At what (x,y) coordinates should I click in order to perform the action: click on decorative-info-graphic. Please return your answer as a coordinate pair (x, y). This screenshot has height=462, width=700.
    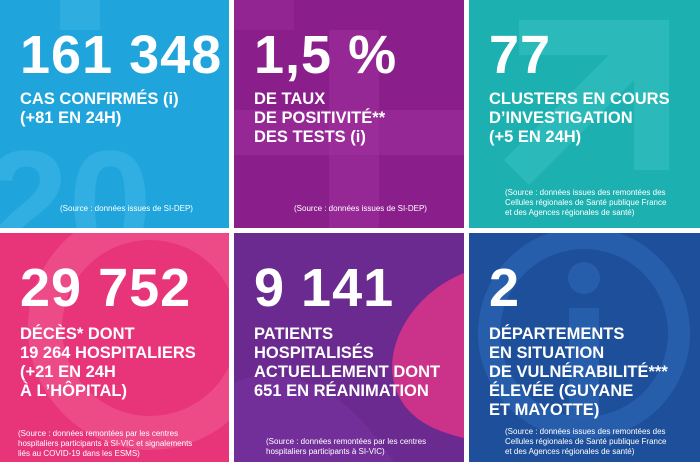
    Looking at the image, I should click on (584, 336).